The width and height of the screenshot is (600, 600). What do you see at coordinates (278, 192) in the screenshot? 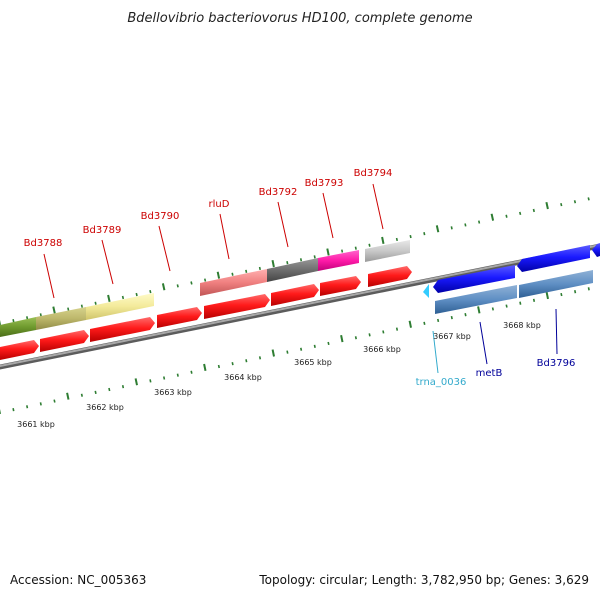
I see `gene-label-bd3792: Bd3792` at bounding box center [278, 192].